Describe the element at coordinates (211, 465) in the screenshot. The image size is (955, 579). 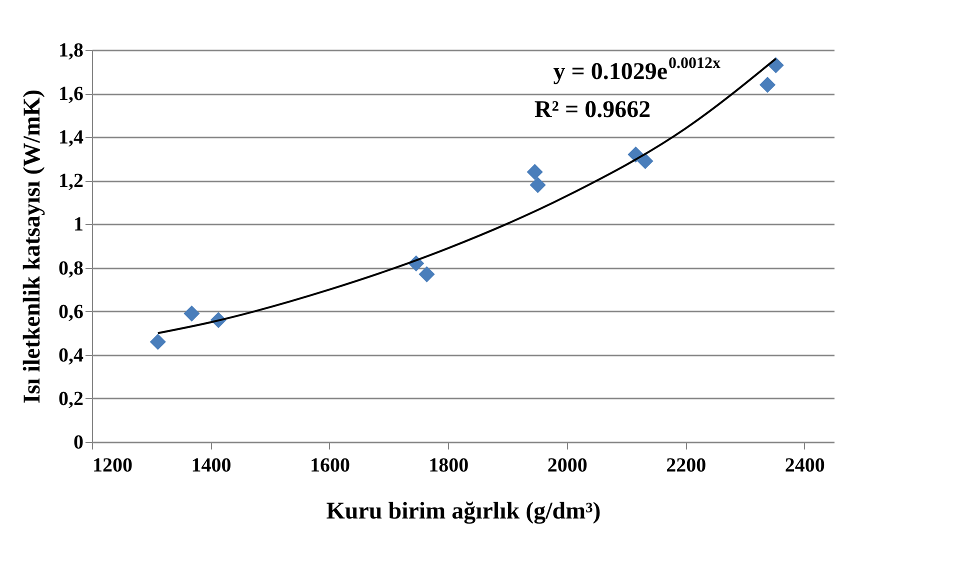
I see `x-tick-label: 1400` at that location.